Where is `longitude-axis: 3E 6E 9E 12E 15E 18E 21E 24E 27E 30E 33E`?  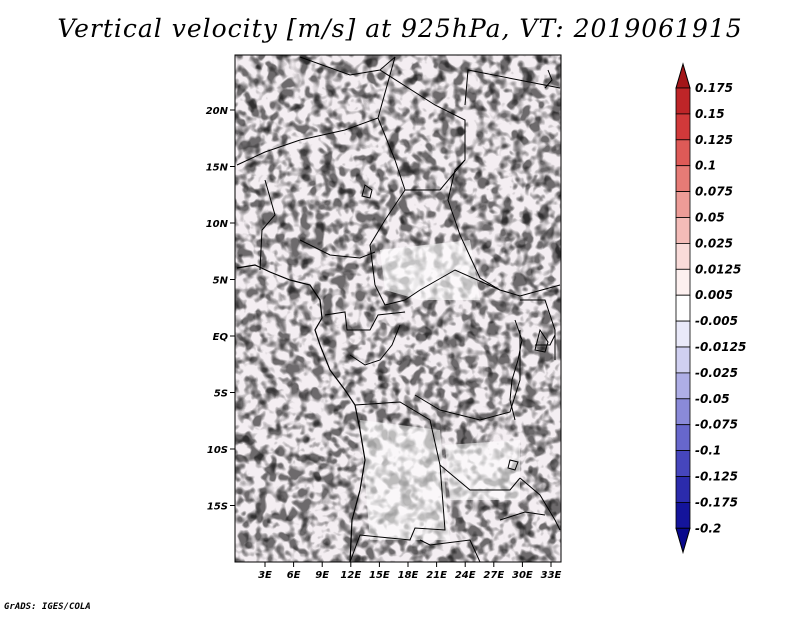 longitude-axis: 3E 6E 9E 12E 15E 18E 21E 24E 27E 30E 33E is located at coordinates (410, 571).